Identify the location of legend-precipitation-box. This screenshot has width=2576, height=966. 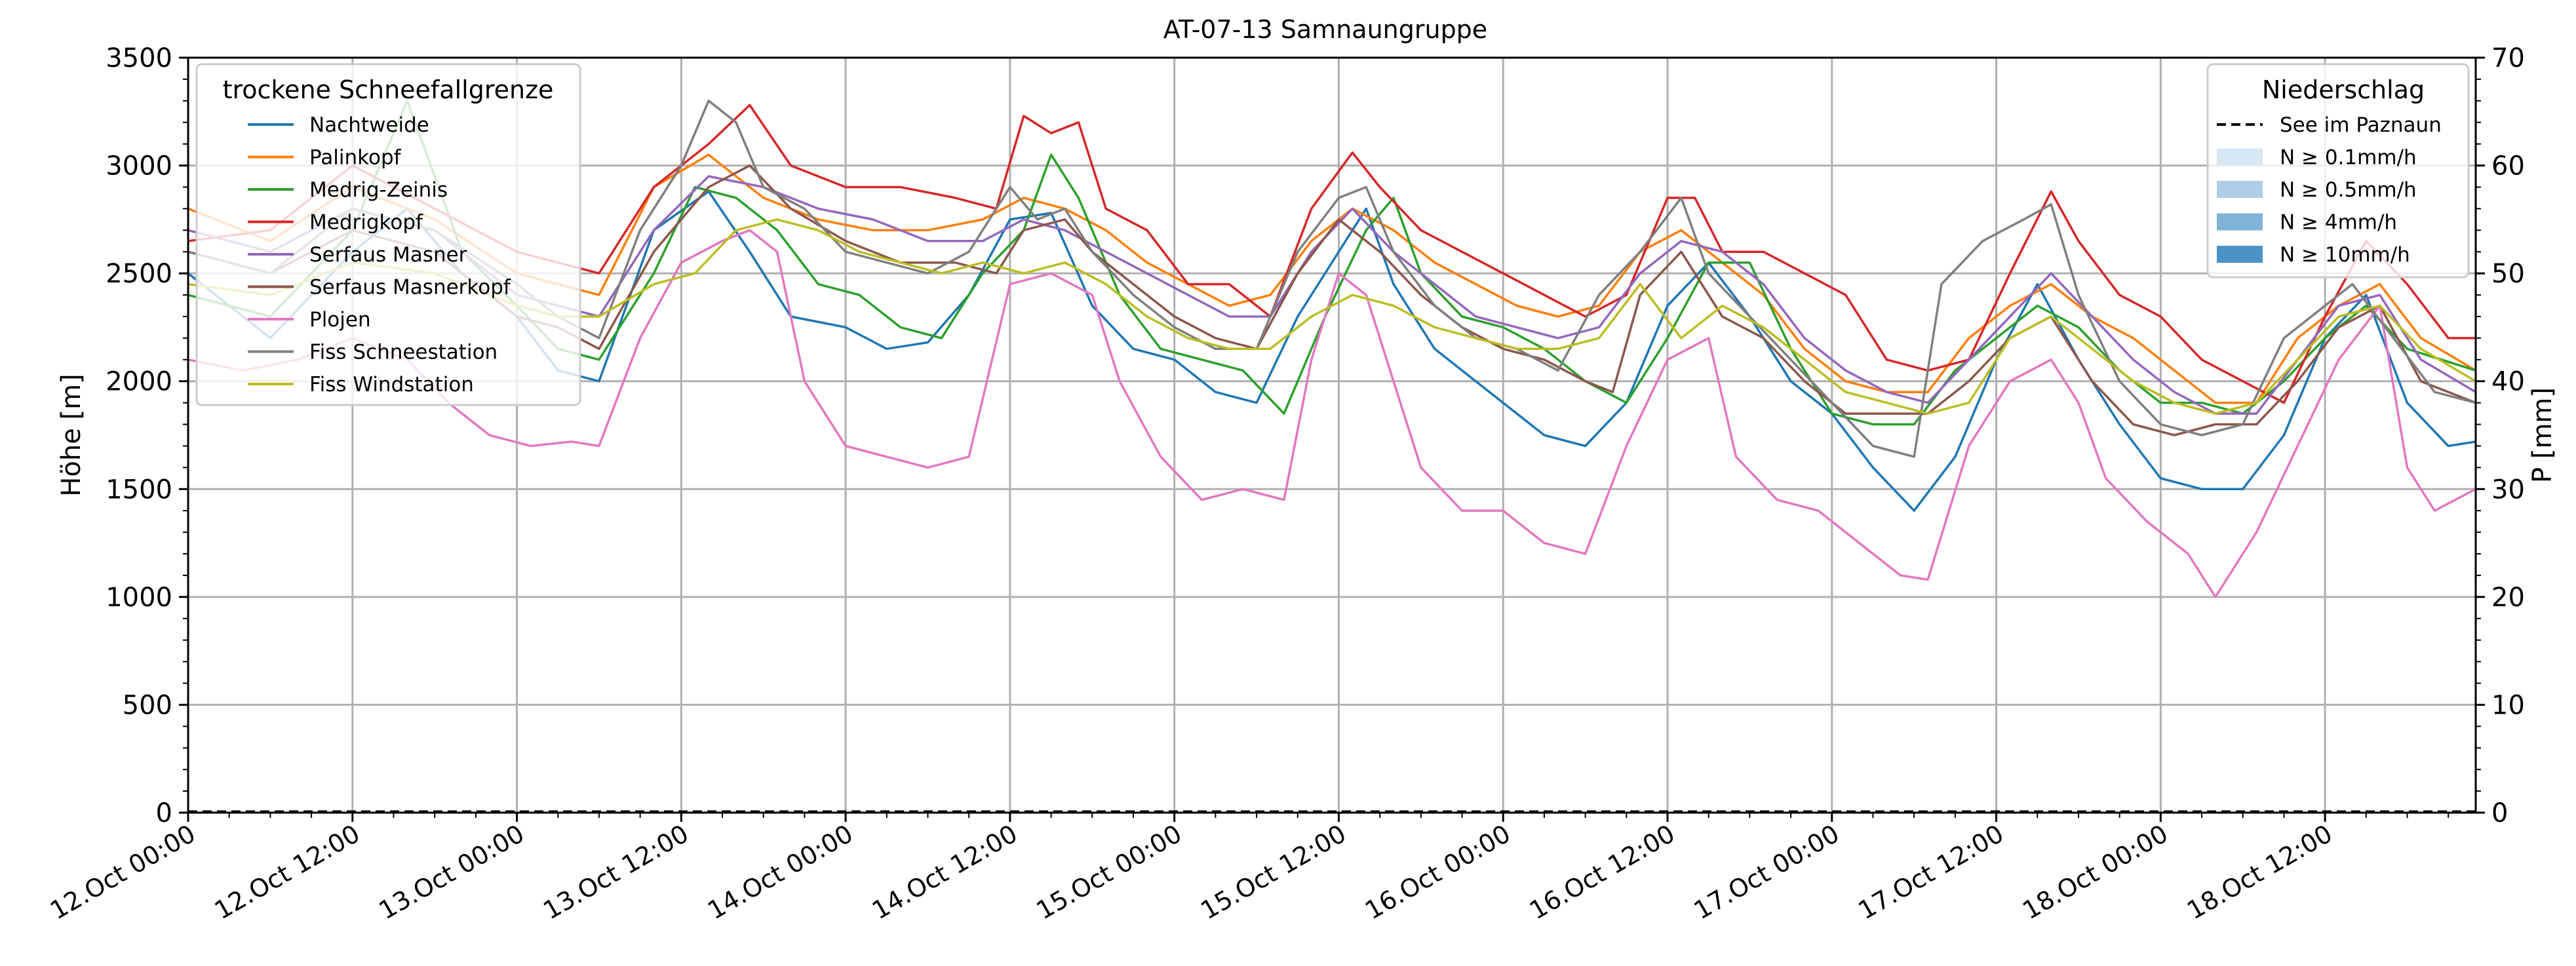
(2338, 171).